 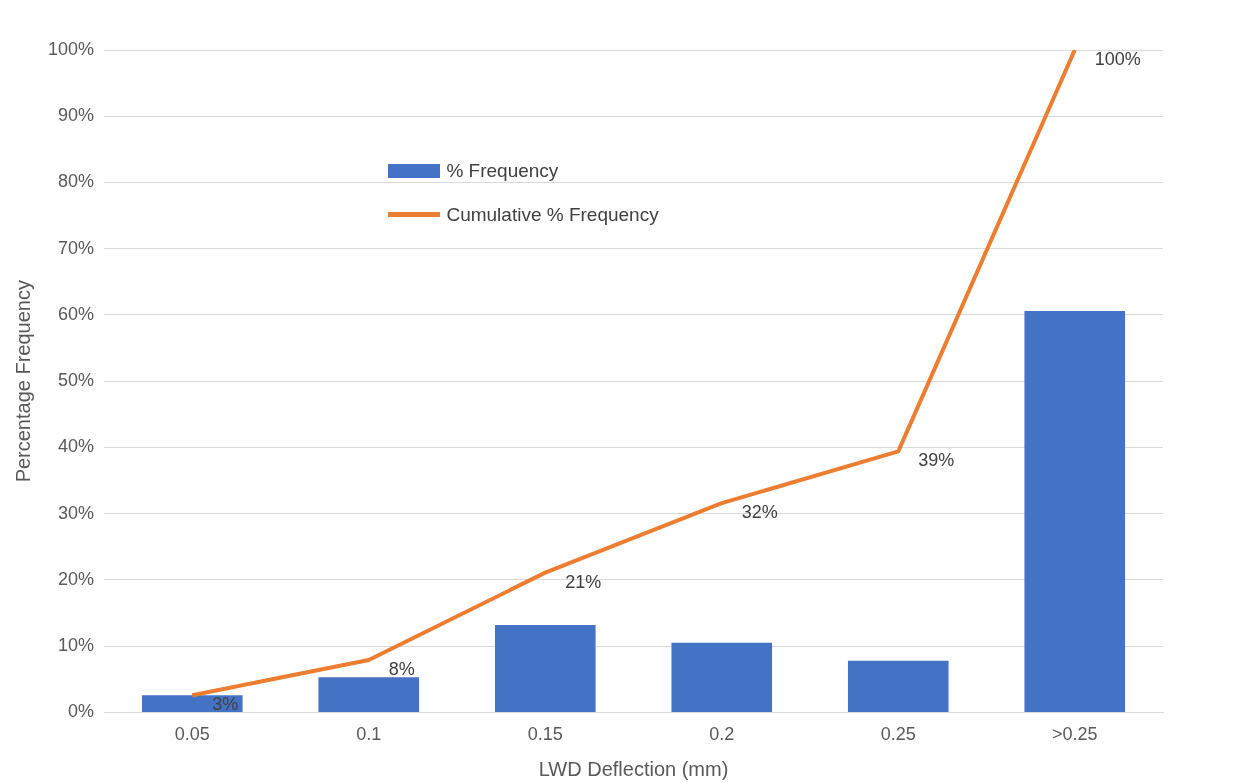 What do you see at coordinates (898, 734) in the screenshot?
I see `x-tick-label: 0.25` at bounding box center [898, 734].